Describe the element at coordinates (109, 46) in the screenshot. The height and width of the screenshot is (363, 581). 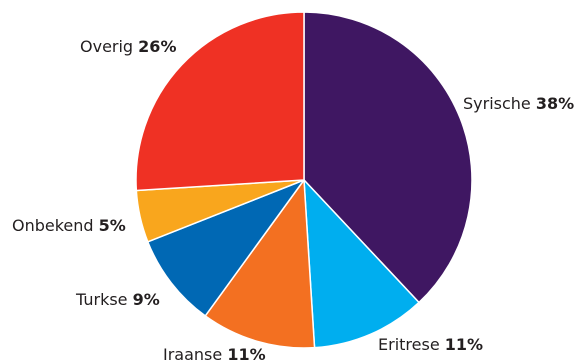
I see `slice-label-name: Overig` at that location.